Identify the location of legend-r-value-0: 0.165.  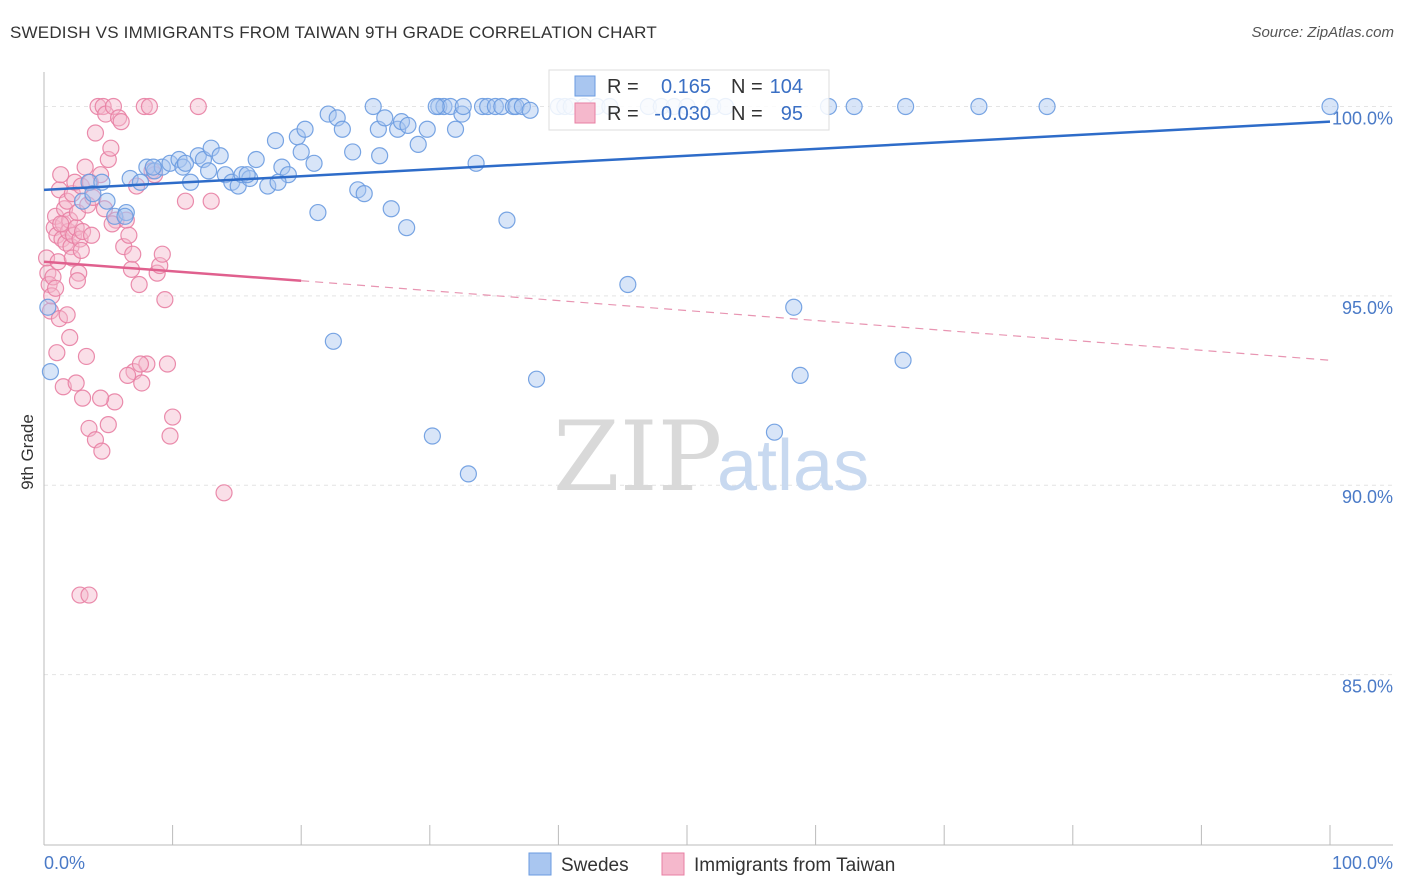
(686, 87).